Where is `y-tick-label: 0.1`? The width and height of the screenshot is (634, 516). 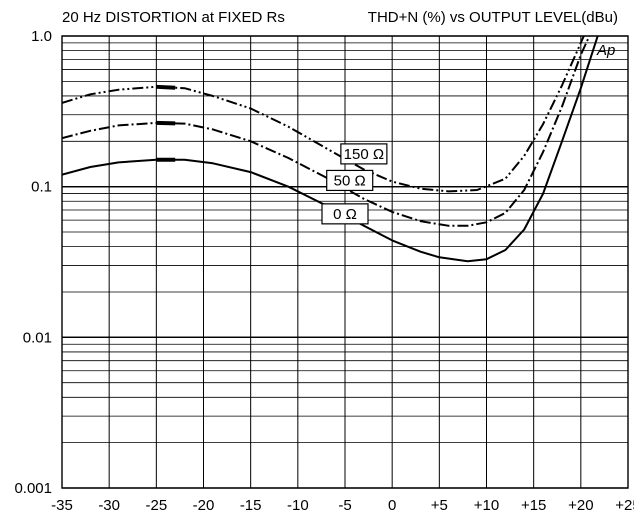 y-tick-label: 0.1 is located at coordinates (41, 187).